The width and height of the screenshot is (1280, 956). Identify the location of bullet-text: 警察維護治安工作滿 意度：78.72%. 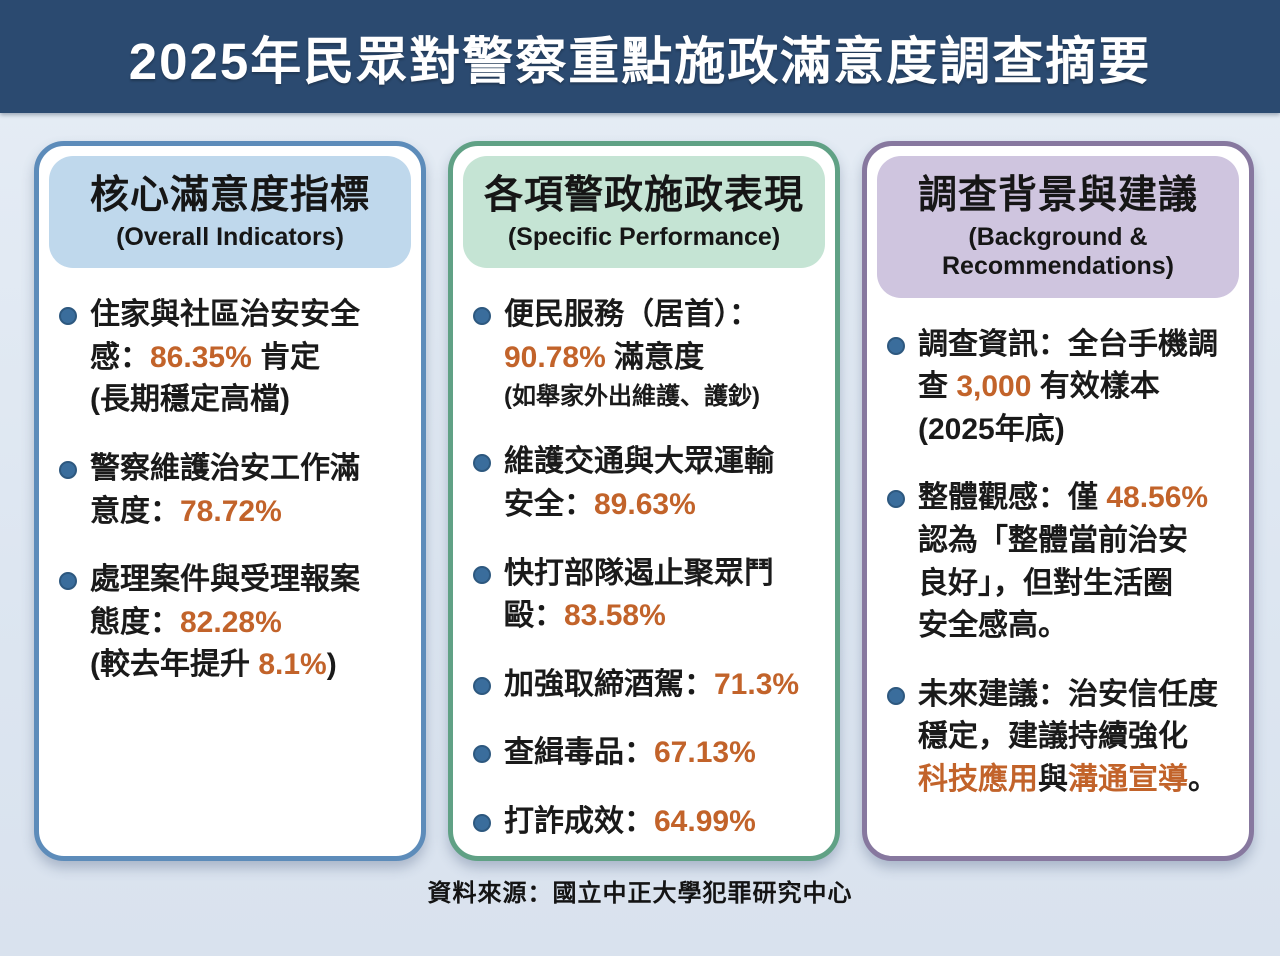
(225, 489).